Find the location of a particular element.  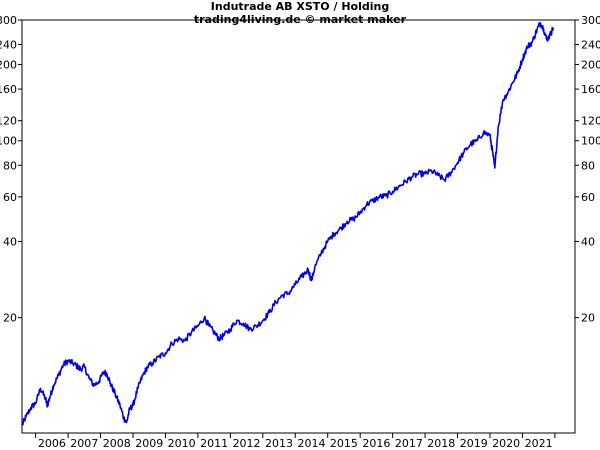

y-tick-label-right: 40 is located at coordinates (588, 241).